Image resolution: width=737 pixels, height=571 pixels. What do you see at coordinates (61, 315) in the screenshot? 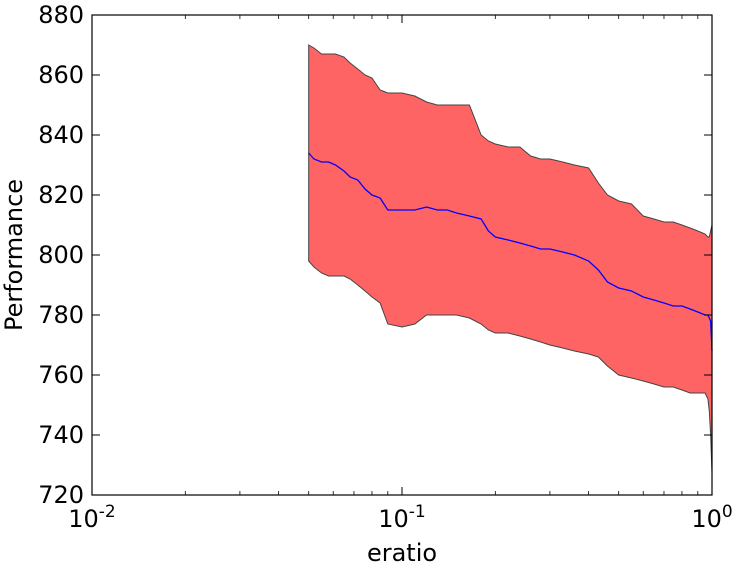
I see `y-tick-label: 780` at bounding box center [61, 315].